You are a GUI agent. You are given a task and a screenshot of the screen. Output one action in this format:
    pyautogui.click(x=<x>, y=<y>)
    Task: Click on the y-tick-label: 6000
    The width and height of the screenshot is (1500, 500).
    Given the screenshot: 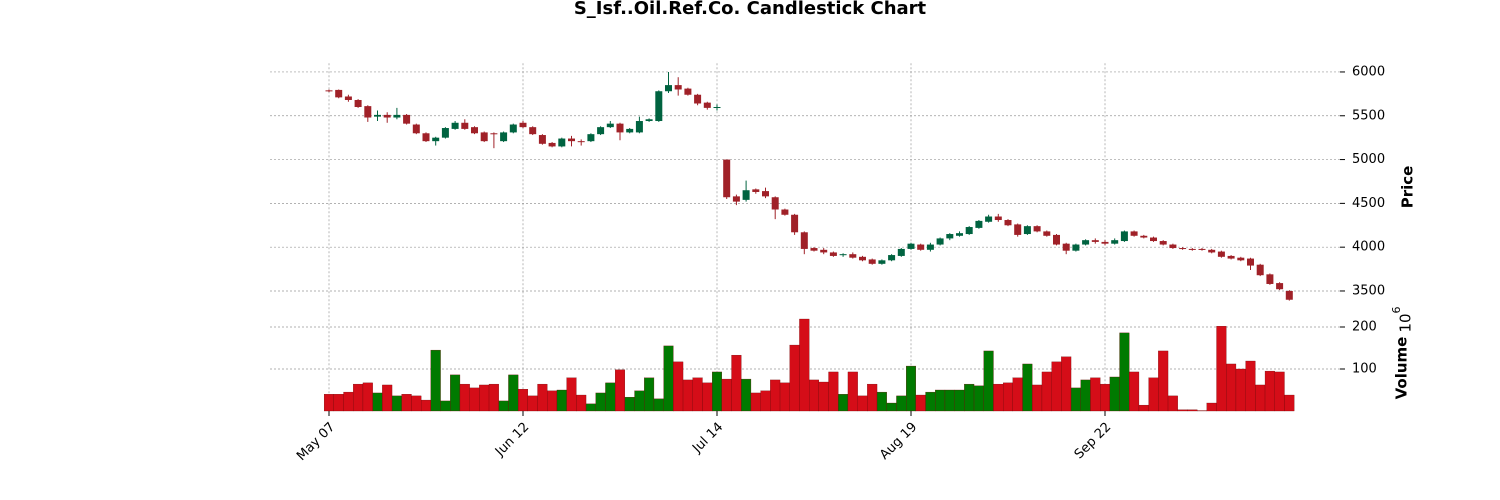 What is the action you would take?
    pyautogui.click(x=1368, y=71)
    